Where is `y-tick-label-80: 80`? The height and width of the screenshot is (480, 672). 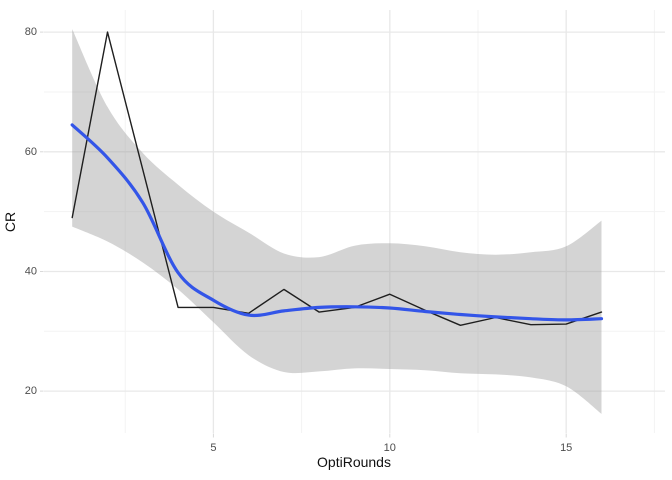 y-tick-label-80: 80 is located at coordinates (31, 32).